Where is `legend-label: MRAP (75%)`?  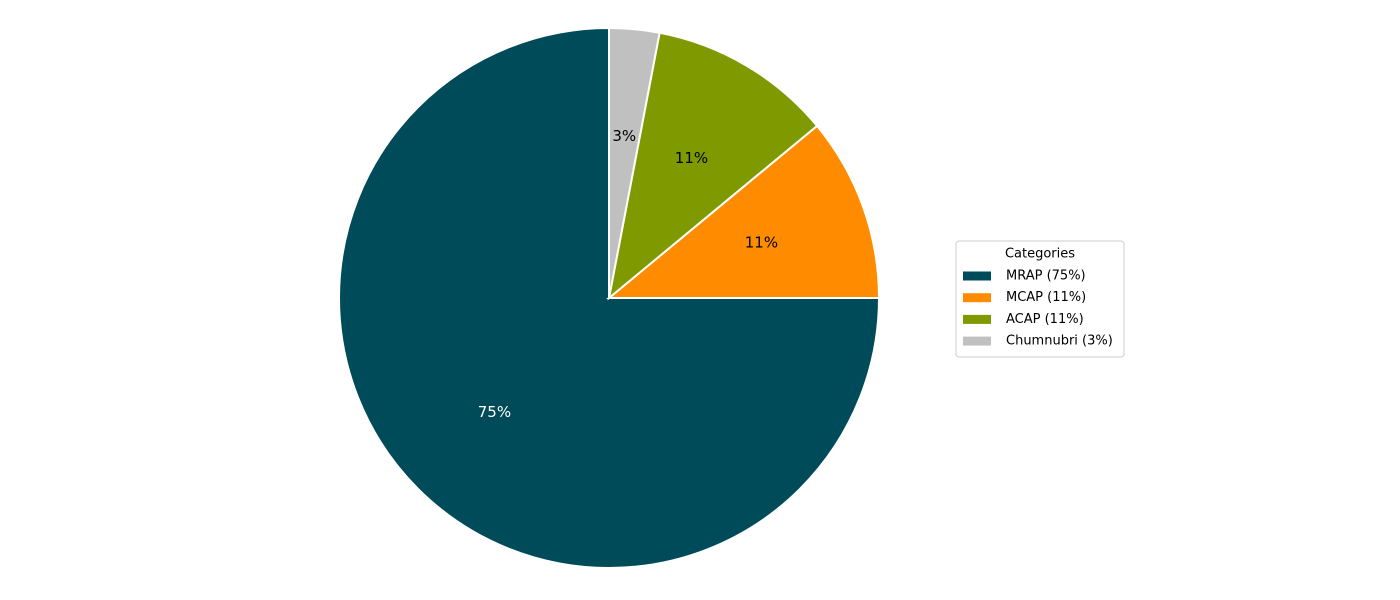 legend-label: MRAP (75%) is located at coordinates (1046, 276).